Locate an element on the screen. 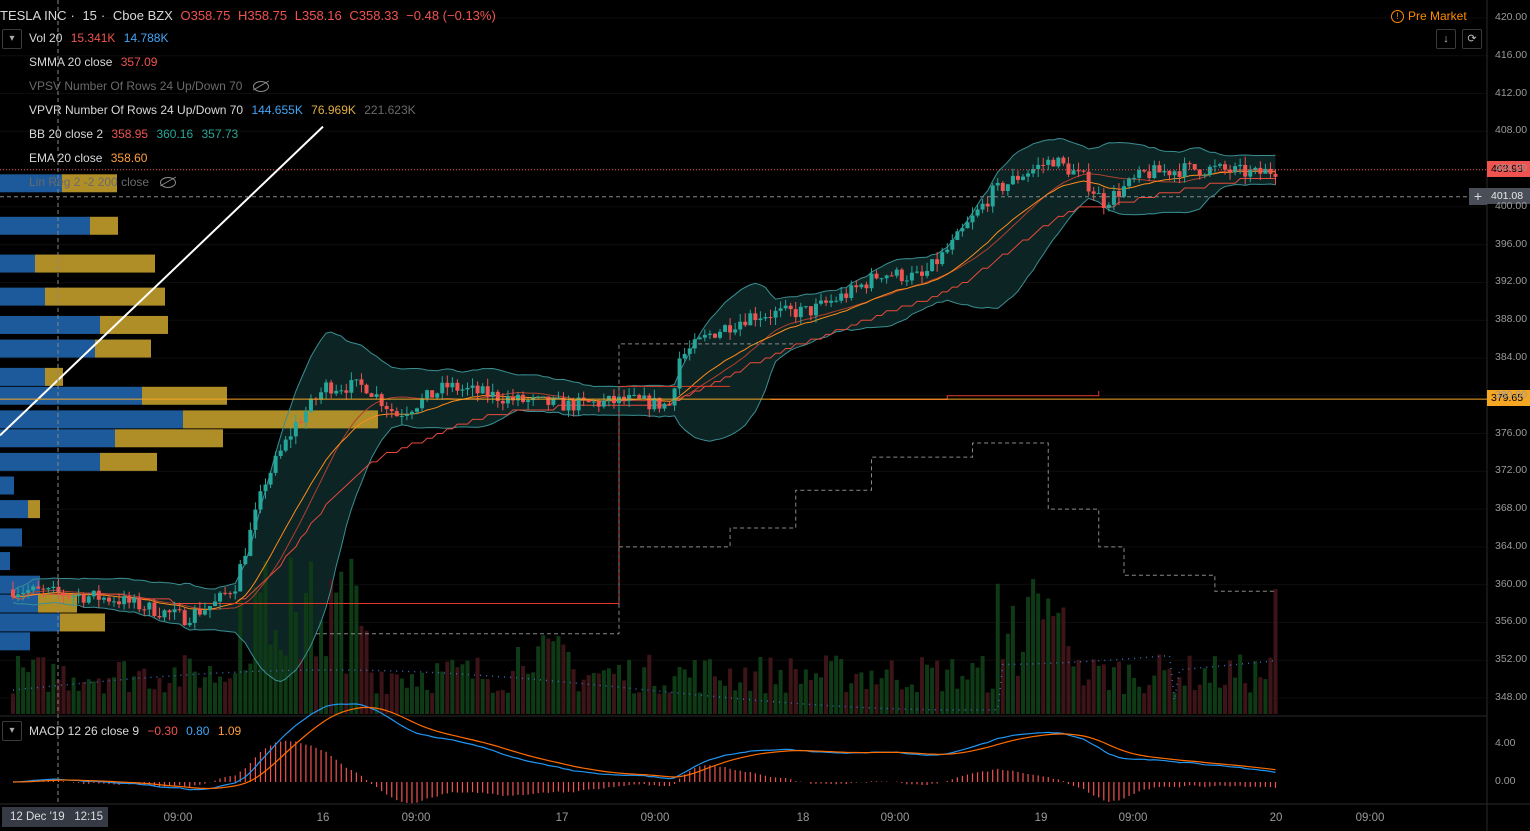 The height and width of the screenshot is (831, 1530). linreg-line is located at coordinates (162, 281).